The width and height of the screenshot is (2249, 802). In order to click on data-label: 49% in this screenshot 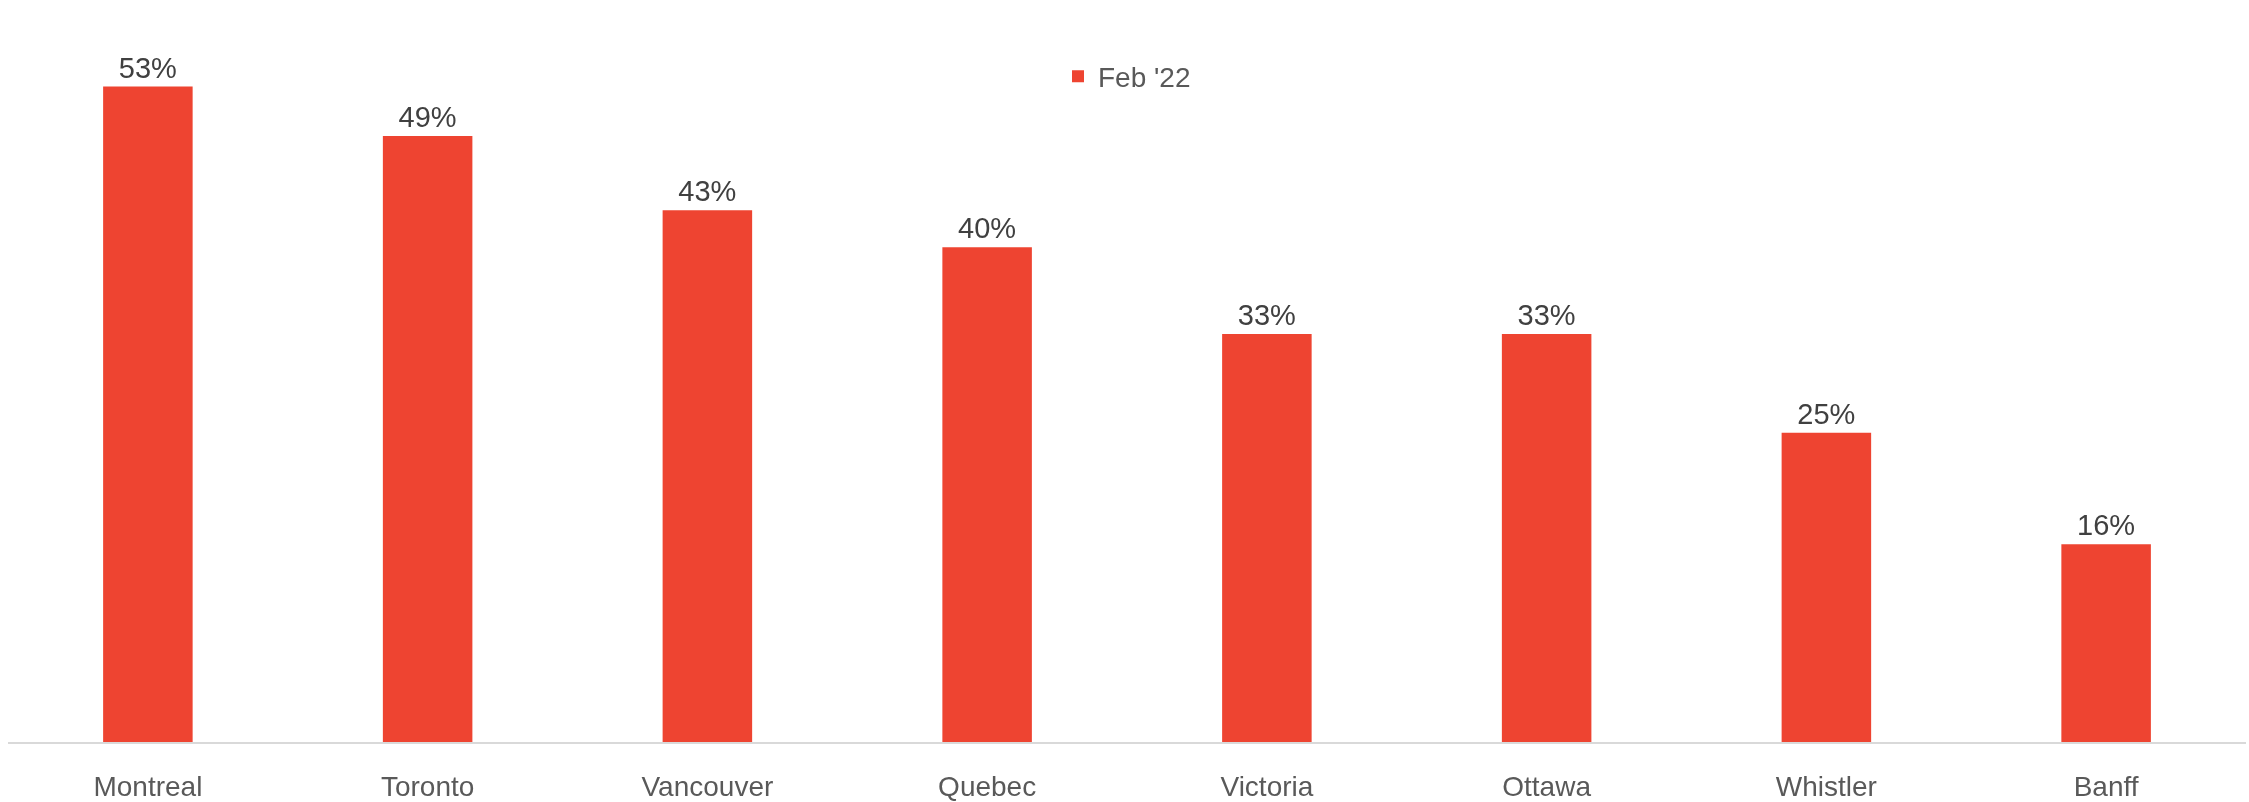, I will do `click(427, 117)`.